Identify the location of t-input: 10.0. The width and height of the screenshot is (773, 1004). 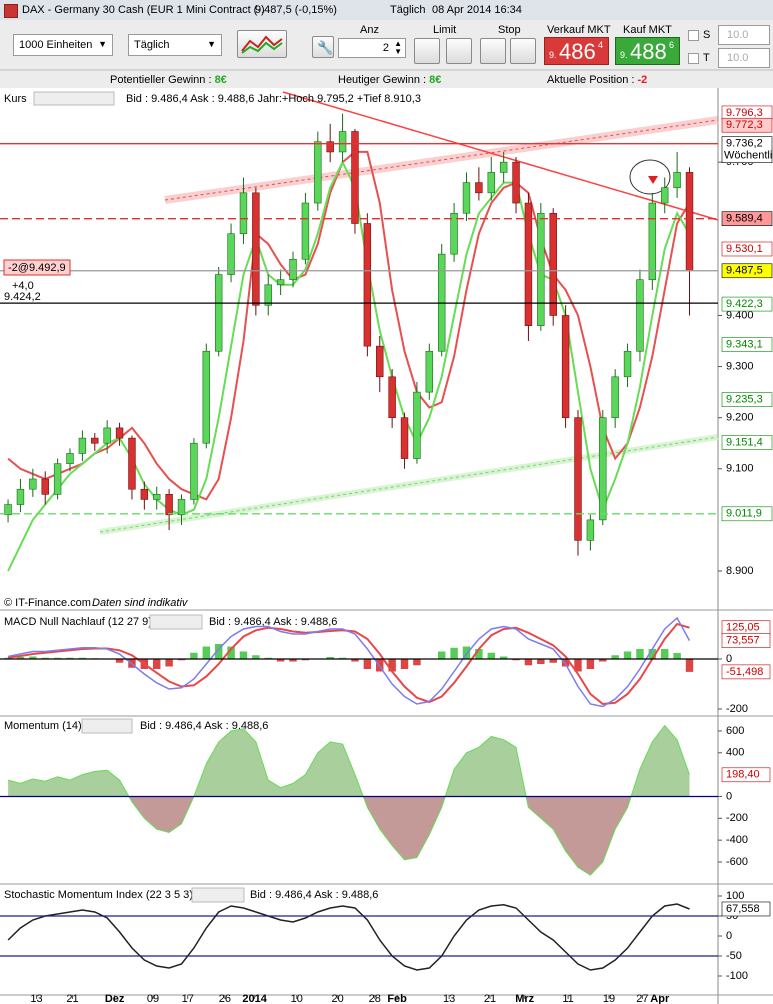
(744, 58).